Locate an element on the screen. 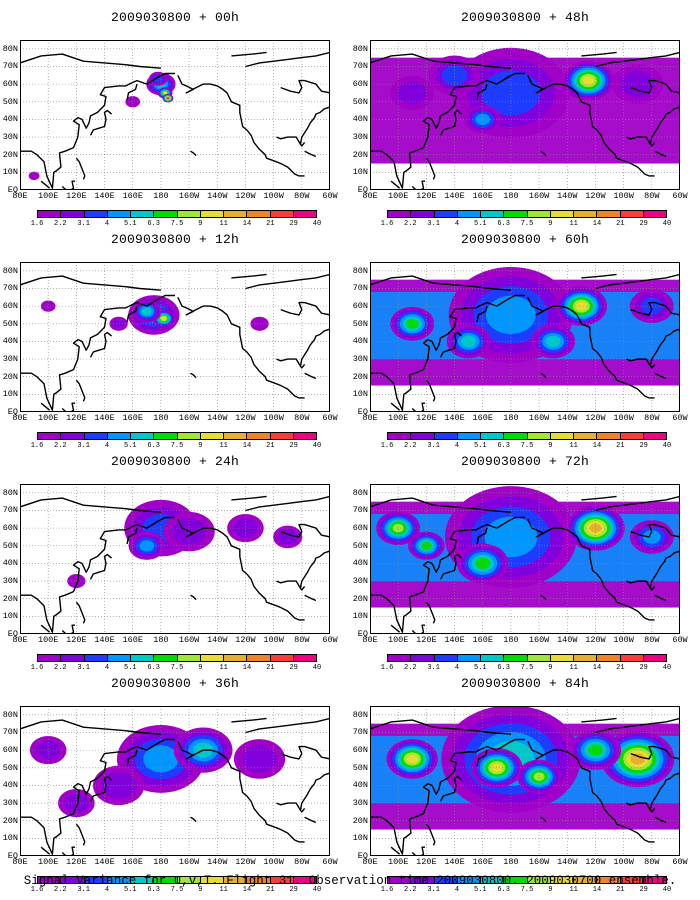  lon-tick-label: 100W is located at coordinates (273, 196).